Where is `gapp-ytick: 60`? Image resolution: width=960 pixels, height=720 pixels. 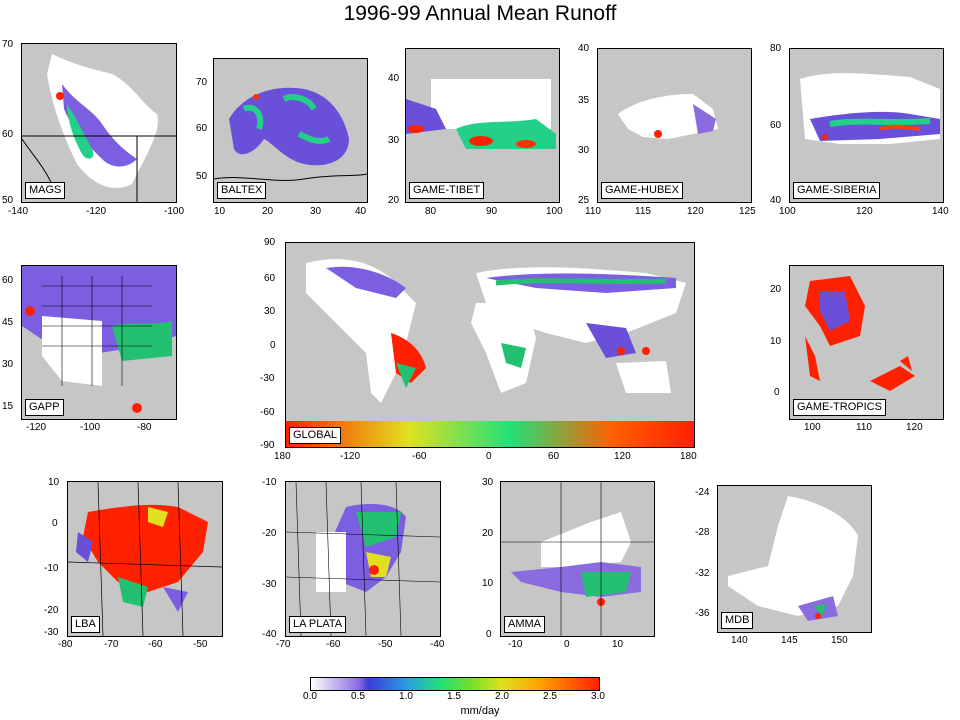 gapp-ytick: 60 is located at coordinates (8, 280).